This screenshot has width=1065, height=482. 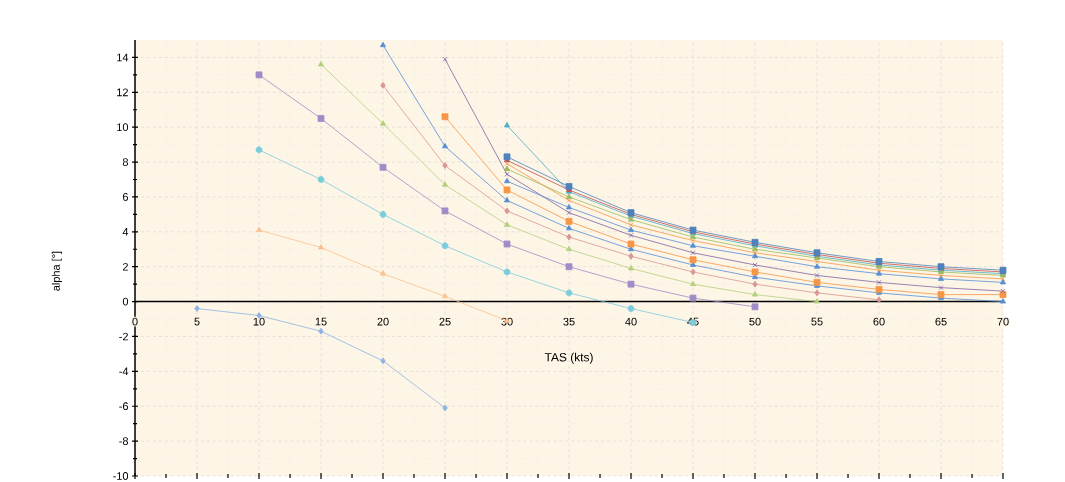 What do you see at coordinates (124, 371) in the screenshot?
I see `y-tick-label: -4` at bounding box center [124, 371].